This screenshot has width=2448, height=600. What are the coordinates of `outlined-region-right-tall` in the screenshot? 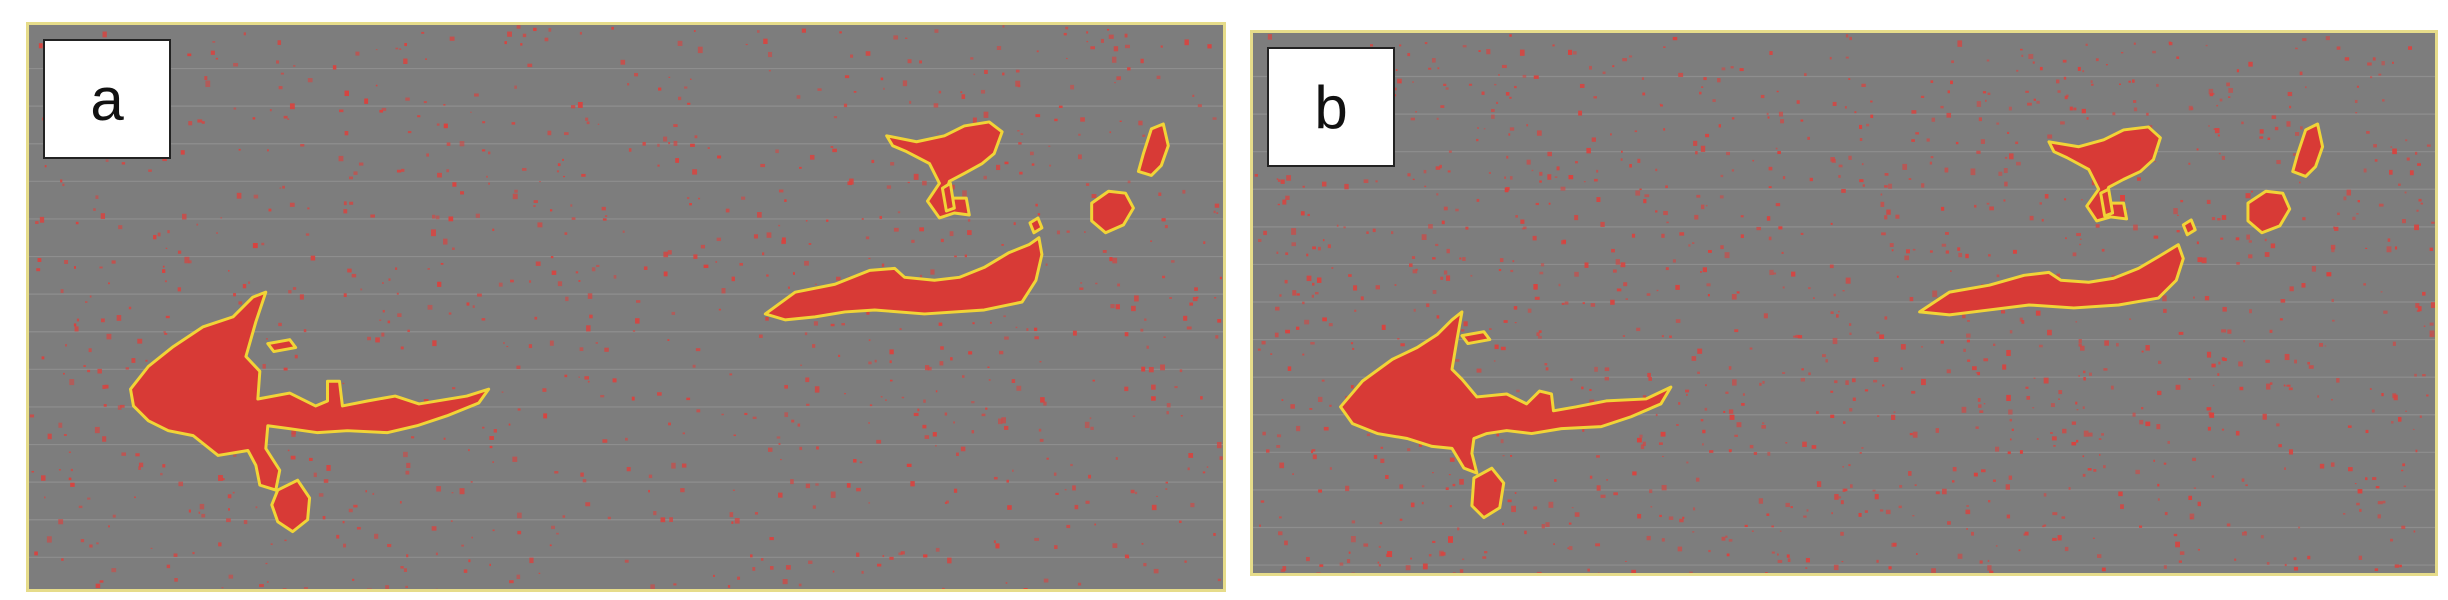 It's located at (1153, 149).